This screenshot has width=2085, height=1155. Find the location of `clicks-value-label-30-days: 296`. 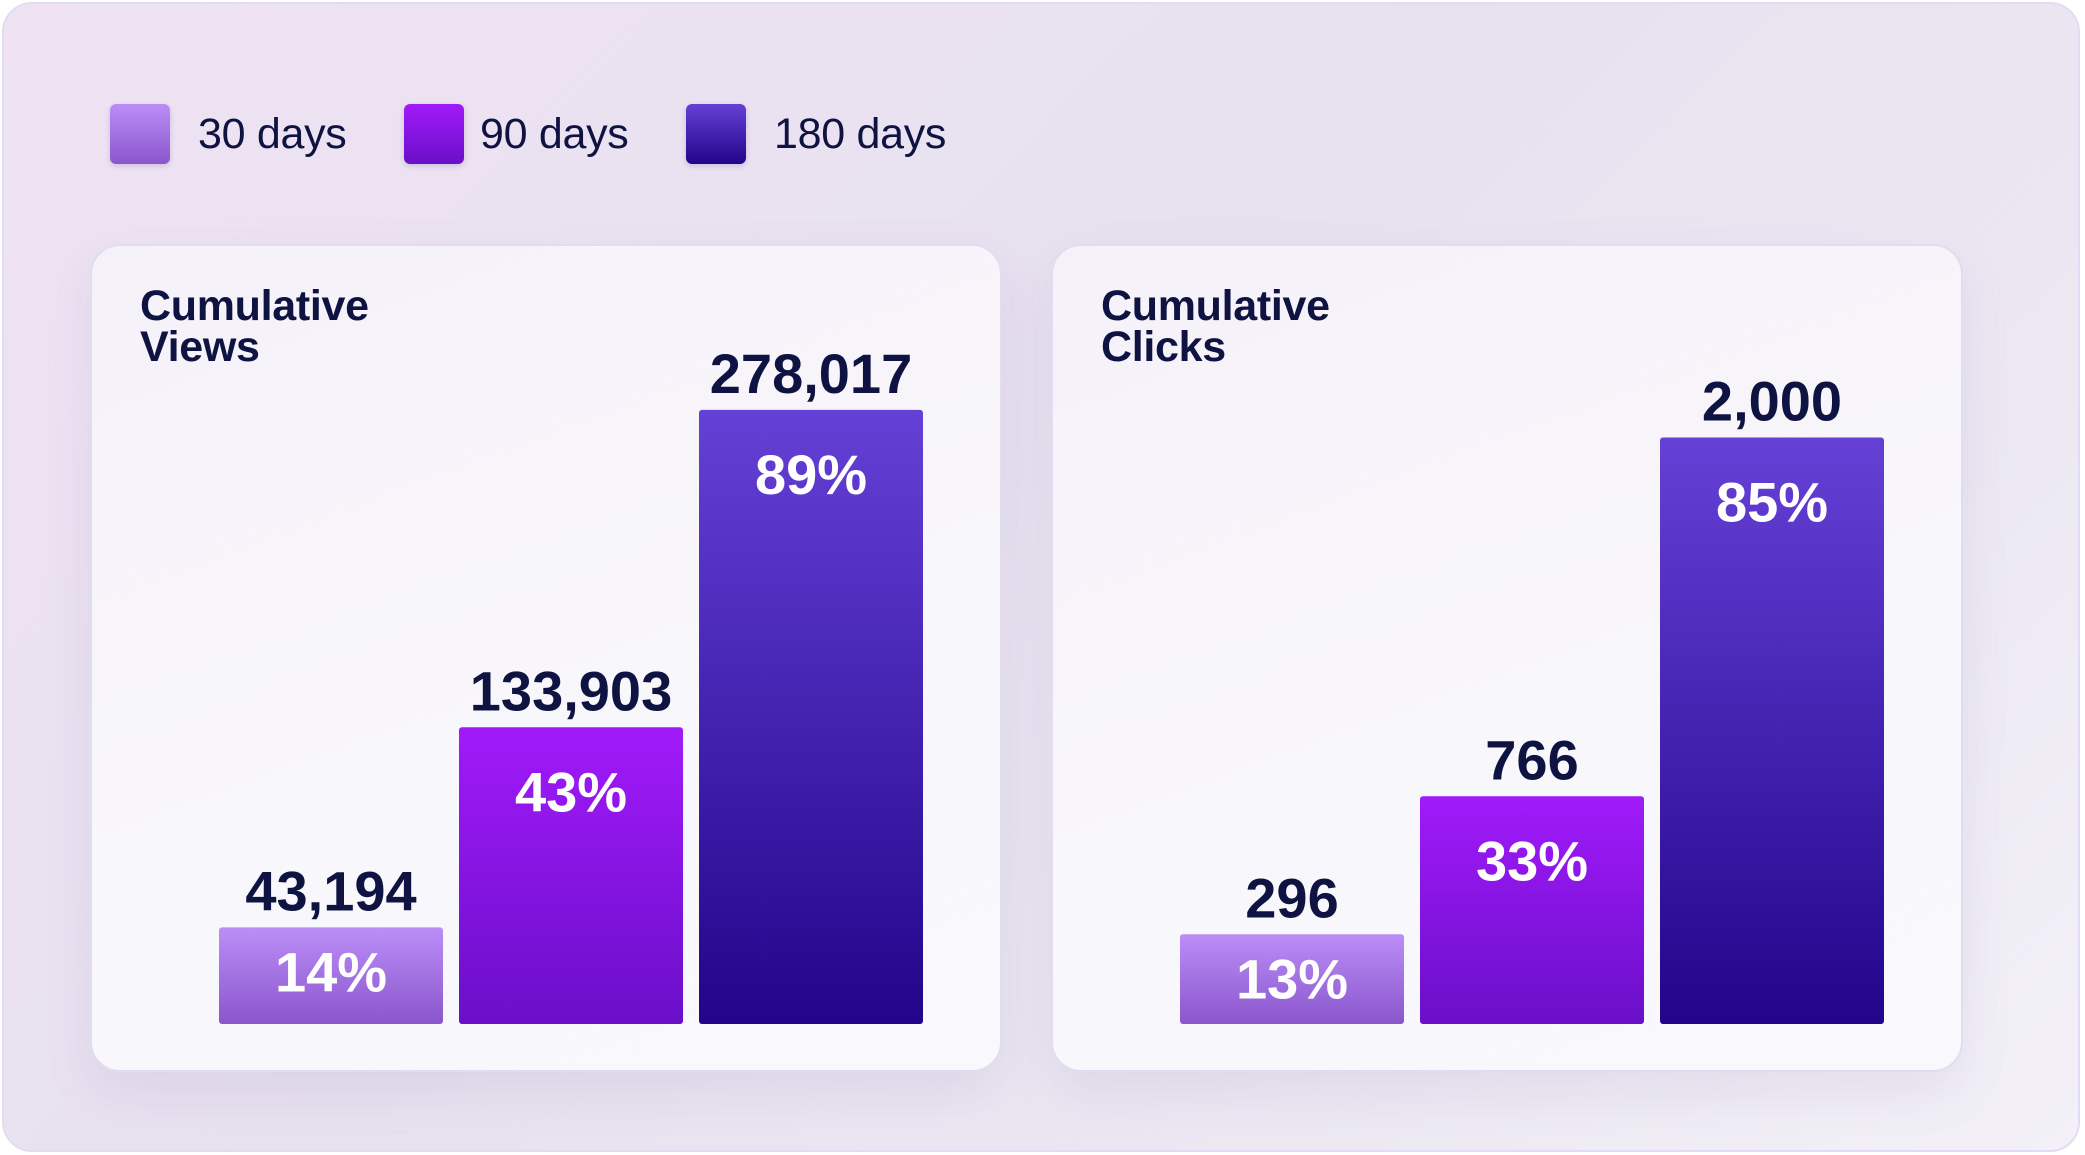

clicks-value-label-30-days: 296 is located at coordinates (1291, 897).